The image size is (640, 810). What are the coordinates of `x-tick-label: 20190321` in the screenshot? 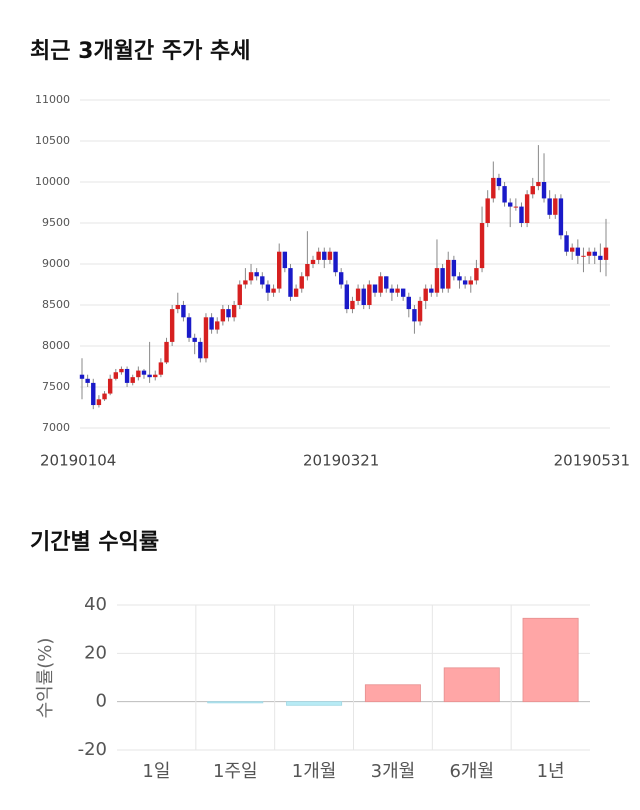 It's located at (341, 461).